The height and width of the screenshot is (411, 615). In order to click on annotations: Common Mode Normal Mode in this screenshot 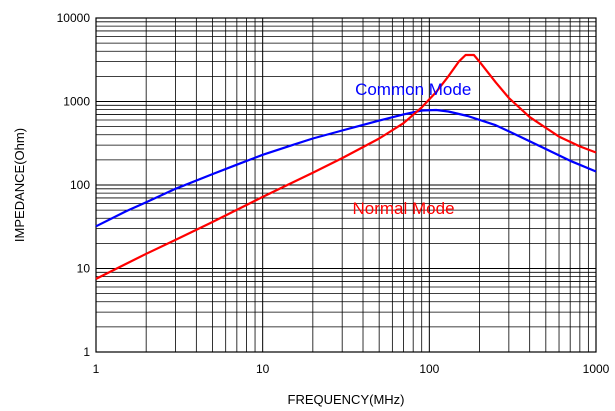, I will do `click(411, 149)`.